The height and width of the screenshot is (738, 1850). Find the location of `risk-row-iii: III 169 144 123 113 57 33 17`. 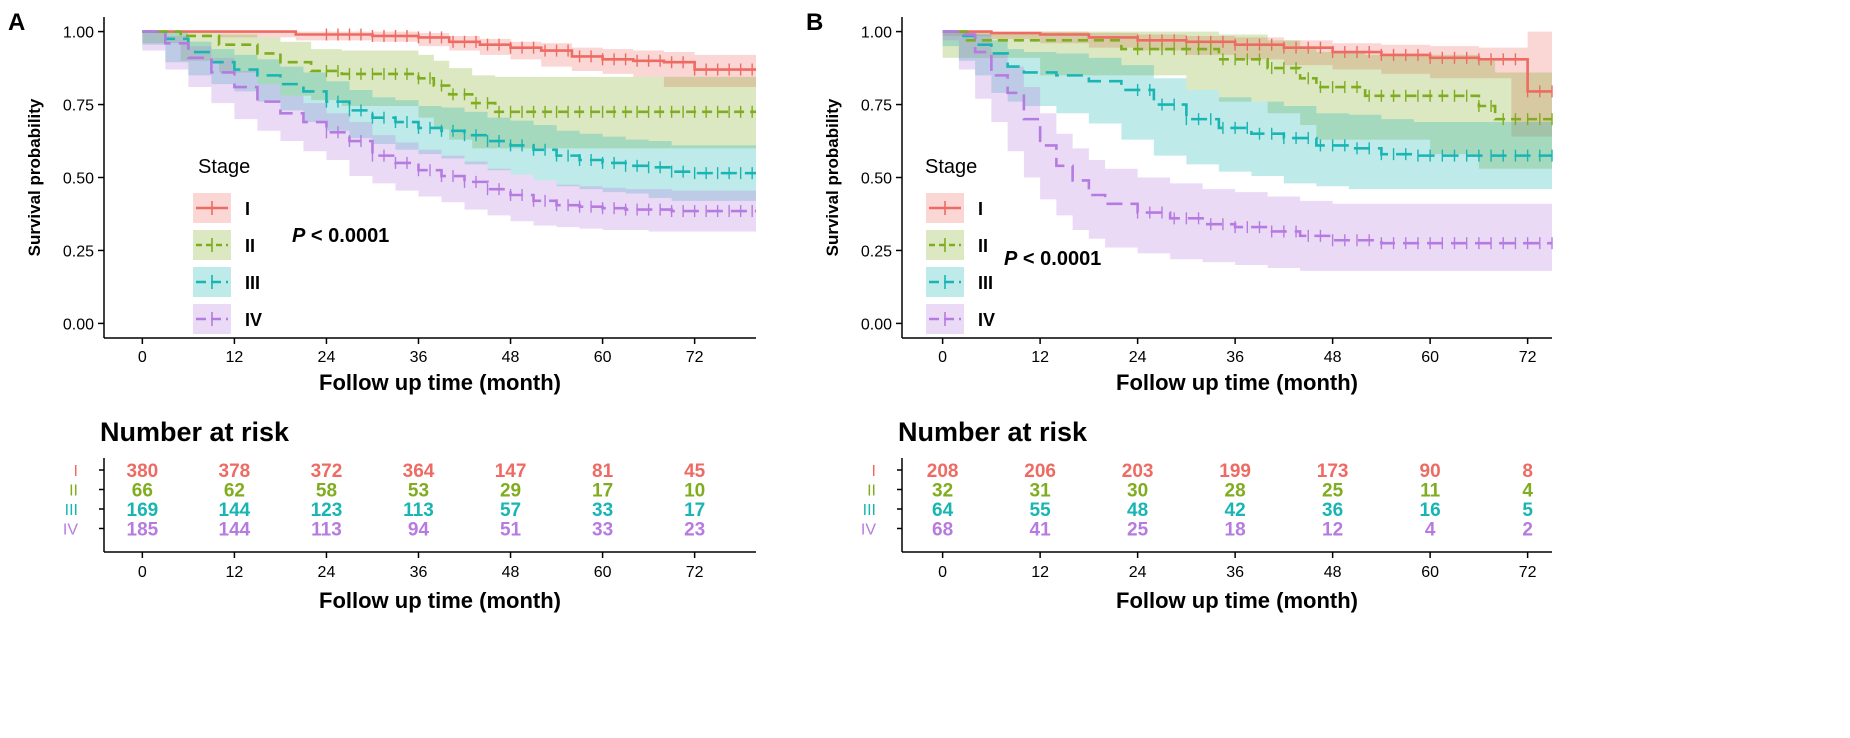

risk-row-iii: III 169 144 123 113 57 33 17 is located at coordinates (385, 510).